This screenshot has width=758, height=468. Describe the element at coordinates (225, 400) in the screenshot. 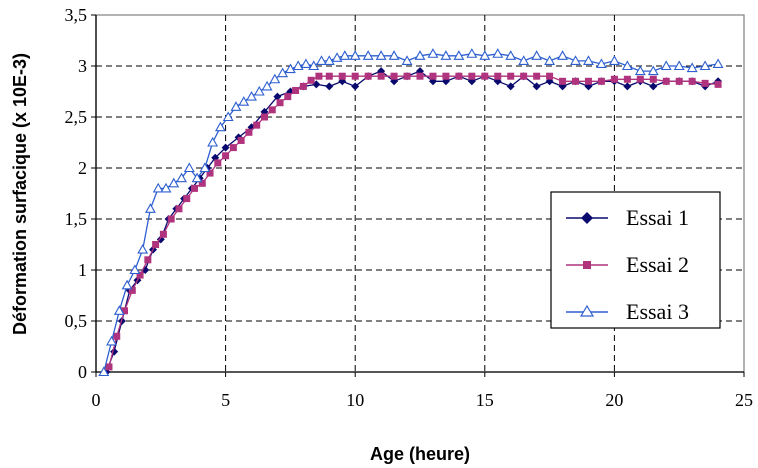

I see `x-tick-label: 5` at that location.